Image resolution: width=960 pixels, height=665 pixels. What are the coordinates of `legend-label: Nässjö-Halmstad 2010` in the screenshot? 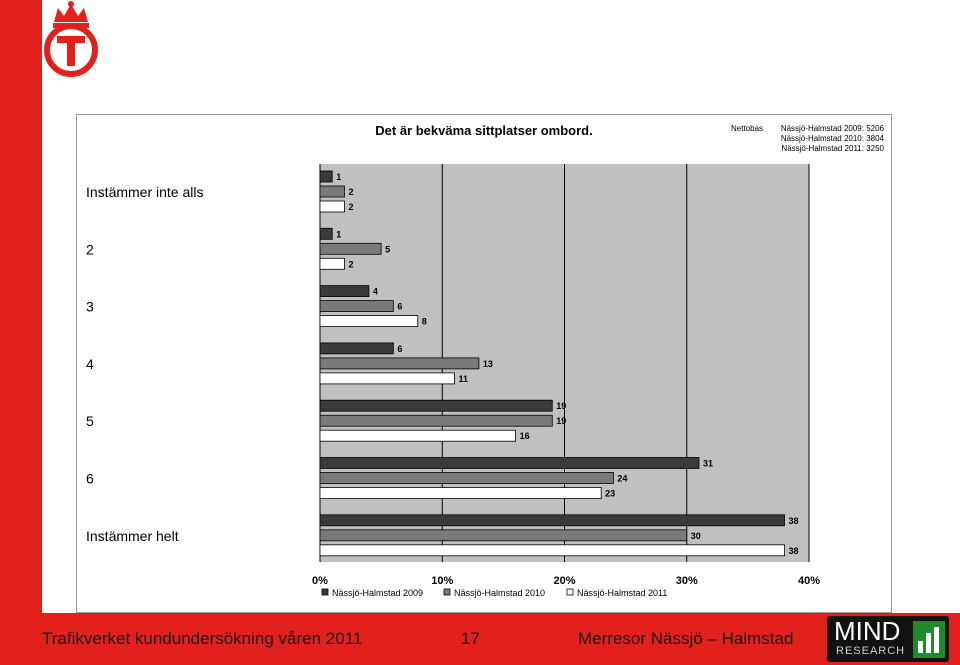 It's located at (499, 593).